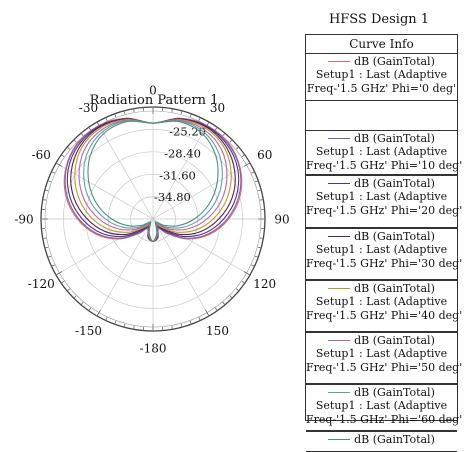 The height and width of the screenshot is (452, 474). Describe the element at coordinates (381, 211) in the screenshot. I see `legend-freq-phi: Freq-'1.5 GHz' Phi='20 deg'` at that location.